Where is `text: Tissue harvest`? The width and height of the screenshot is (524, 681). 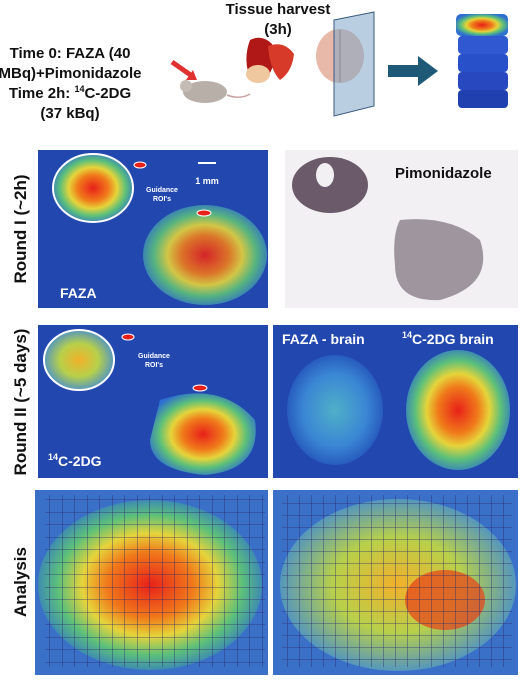
text: Tissue harvest is located at coordinates (278, 9).